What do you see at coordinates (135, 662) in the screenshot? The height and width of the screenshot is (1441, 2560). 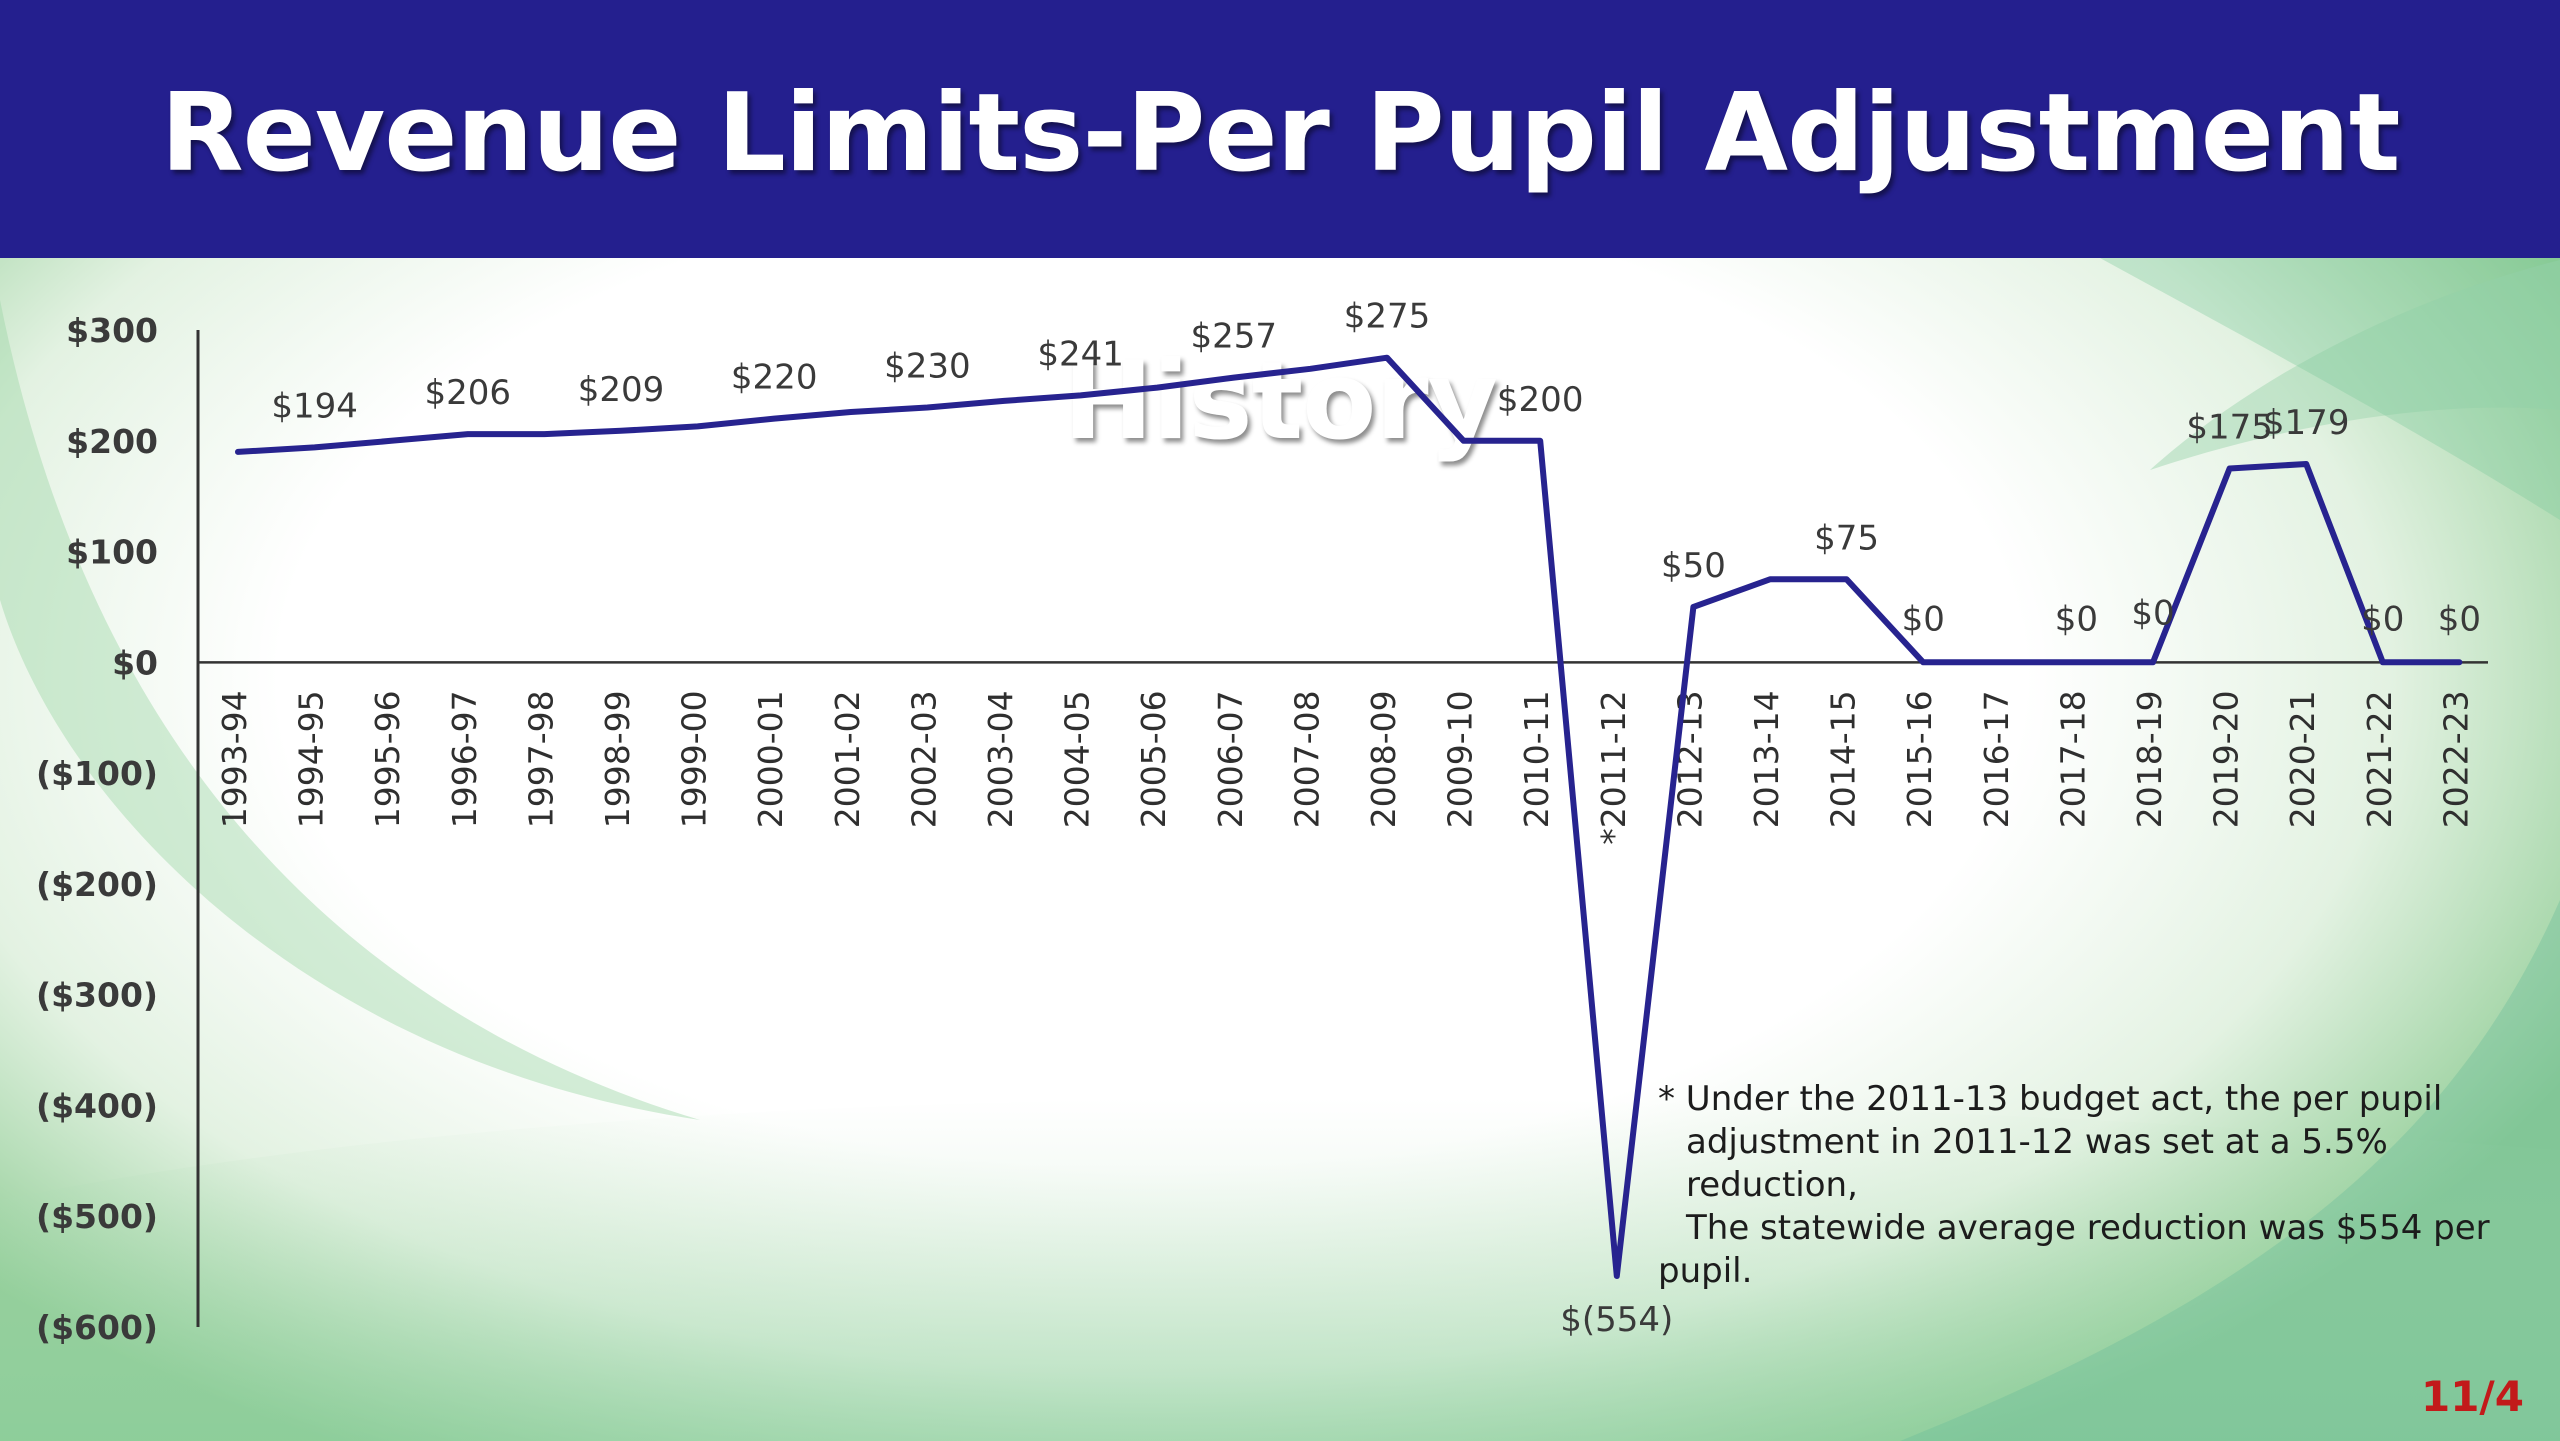 I see `y-tick-label: $0` at bounding box center [135, 662].